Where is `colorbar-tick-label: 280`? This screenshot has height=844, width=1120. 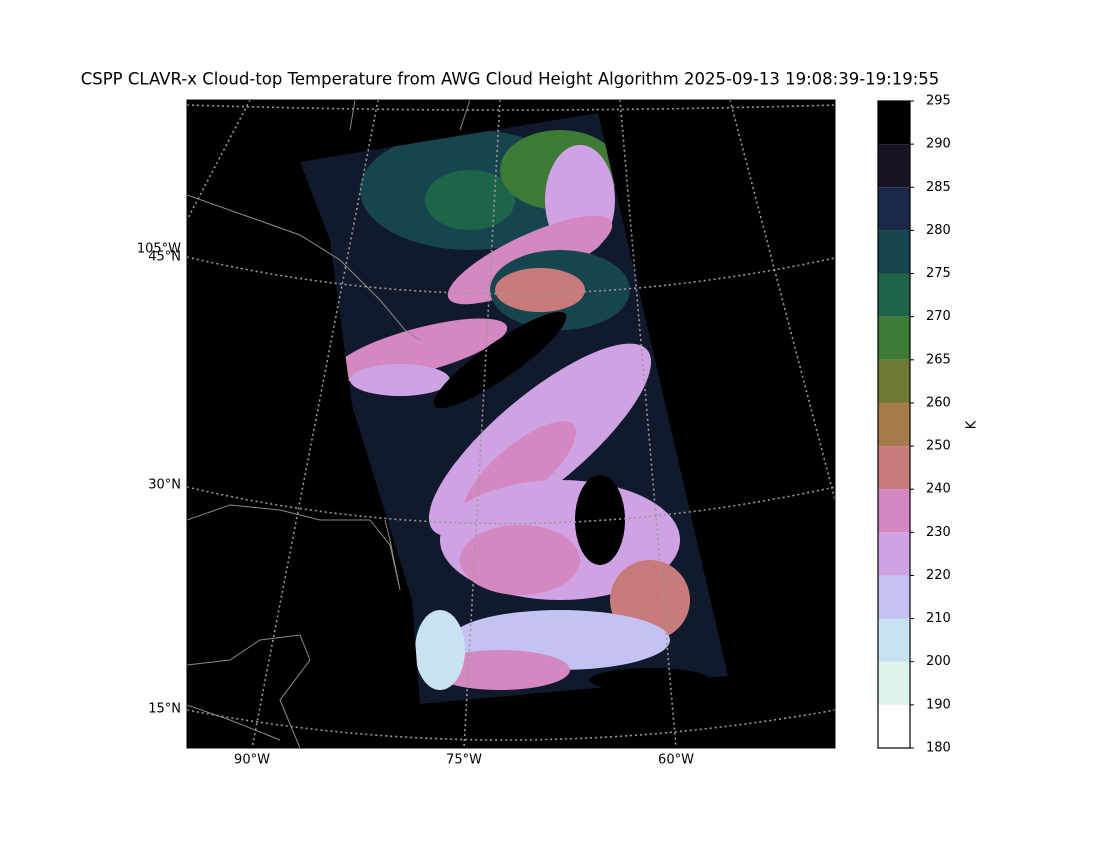 colorbar-tick-label: 280 is located at coordinates (938, 230).